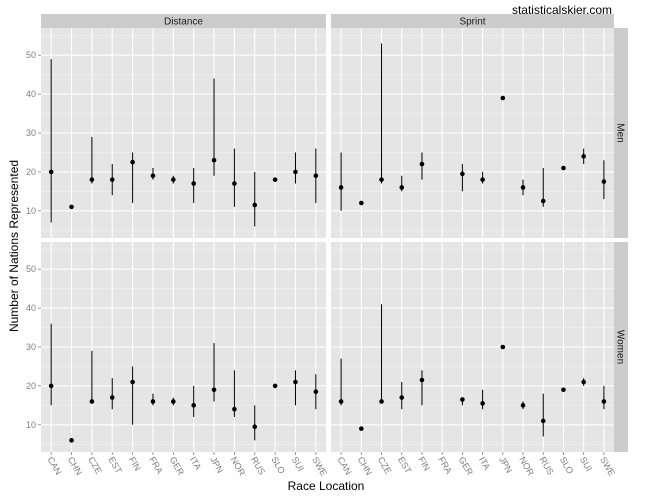 This screenshot has width=650, height=500. I want to click on facet-strip-sprint, so click(472, 21).